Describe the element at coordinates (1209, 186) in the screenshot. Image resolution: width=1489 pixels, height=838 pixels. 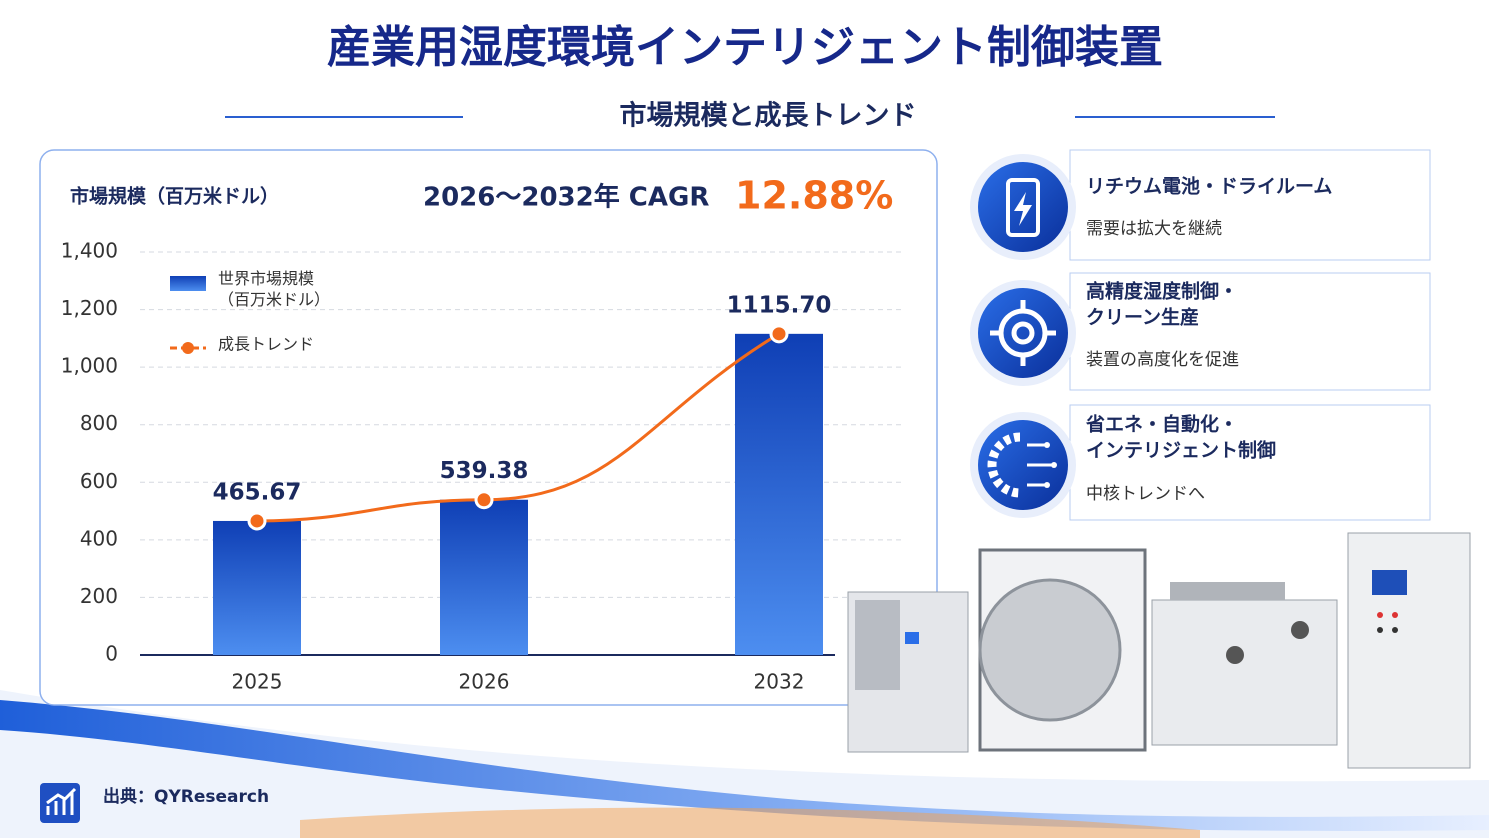
I see `feature-title: リチウム電池・ドライルーム` at that location.